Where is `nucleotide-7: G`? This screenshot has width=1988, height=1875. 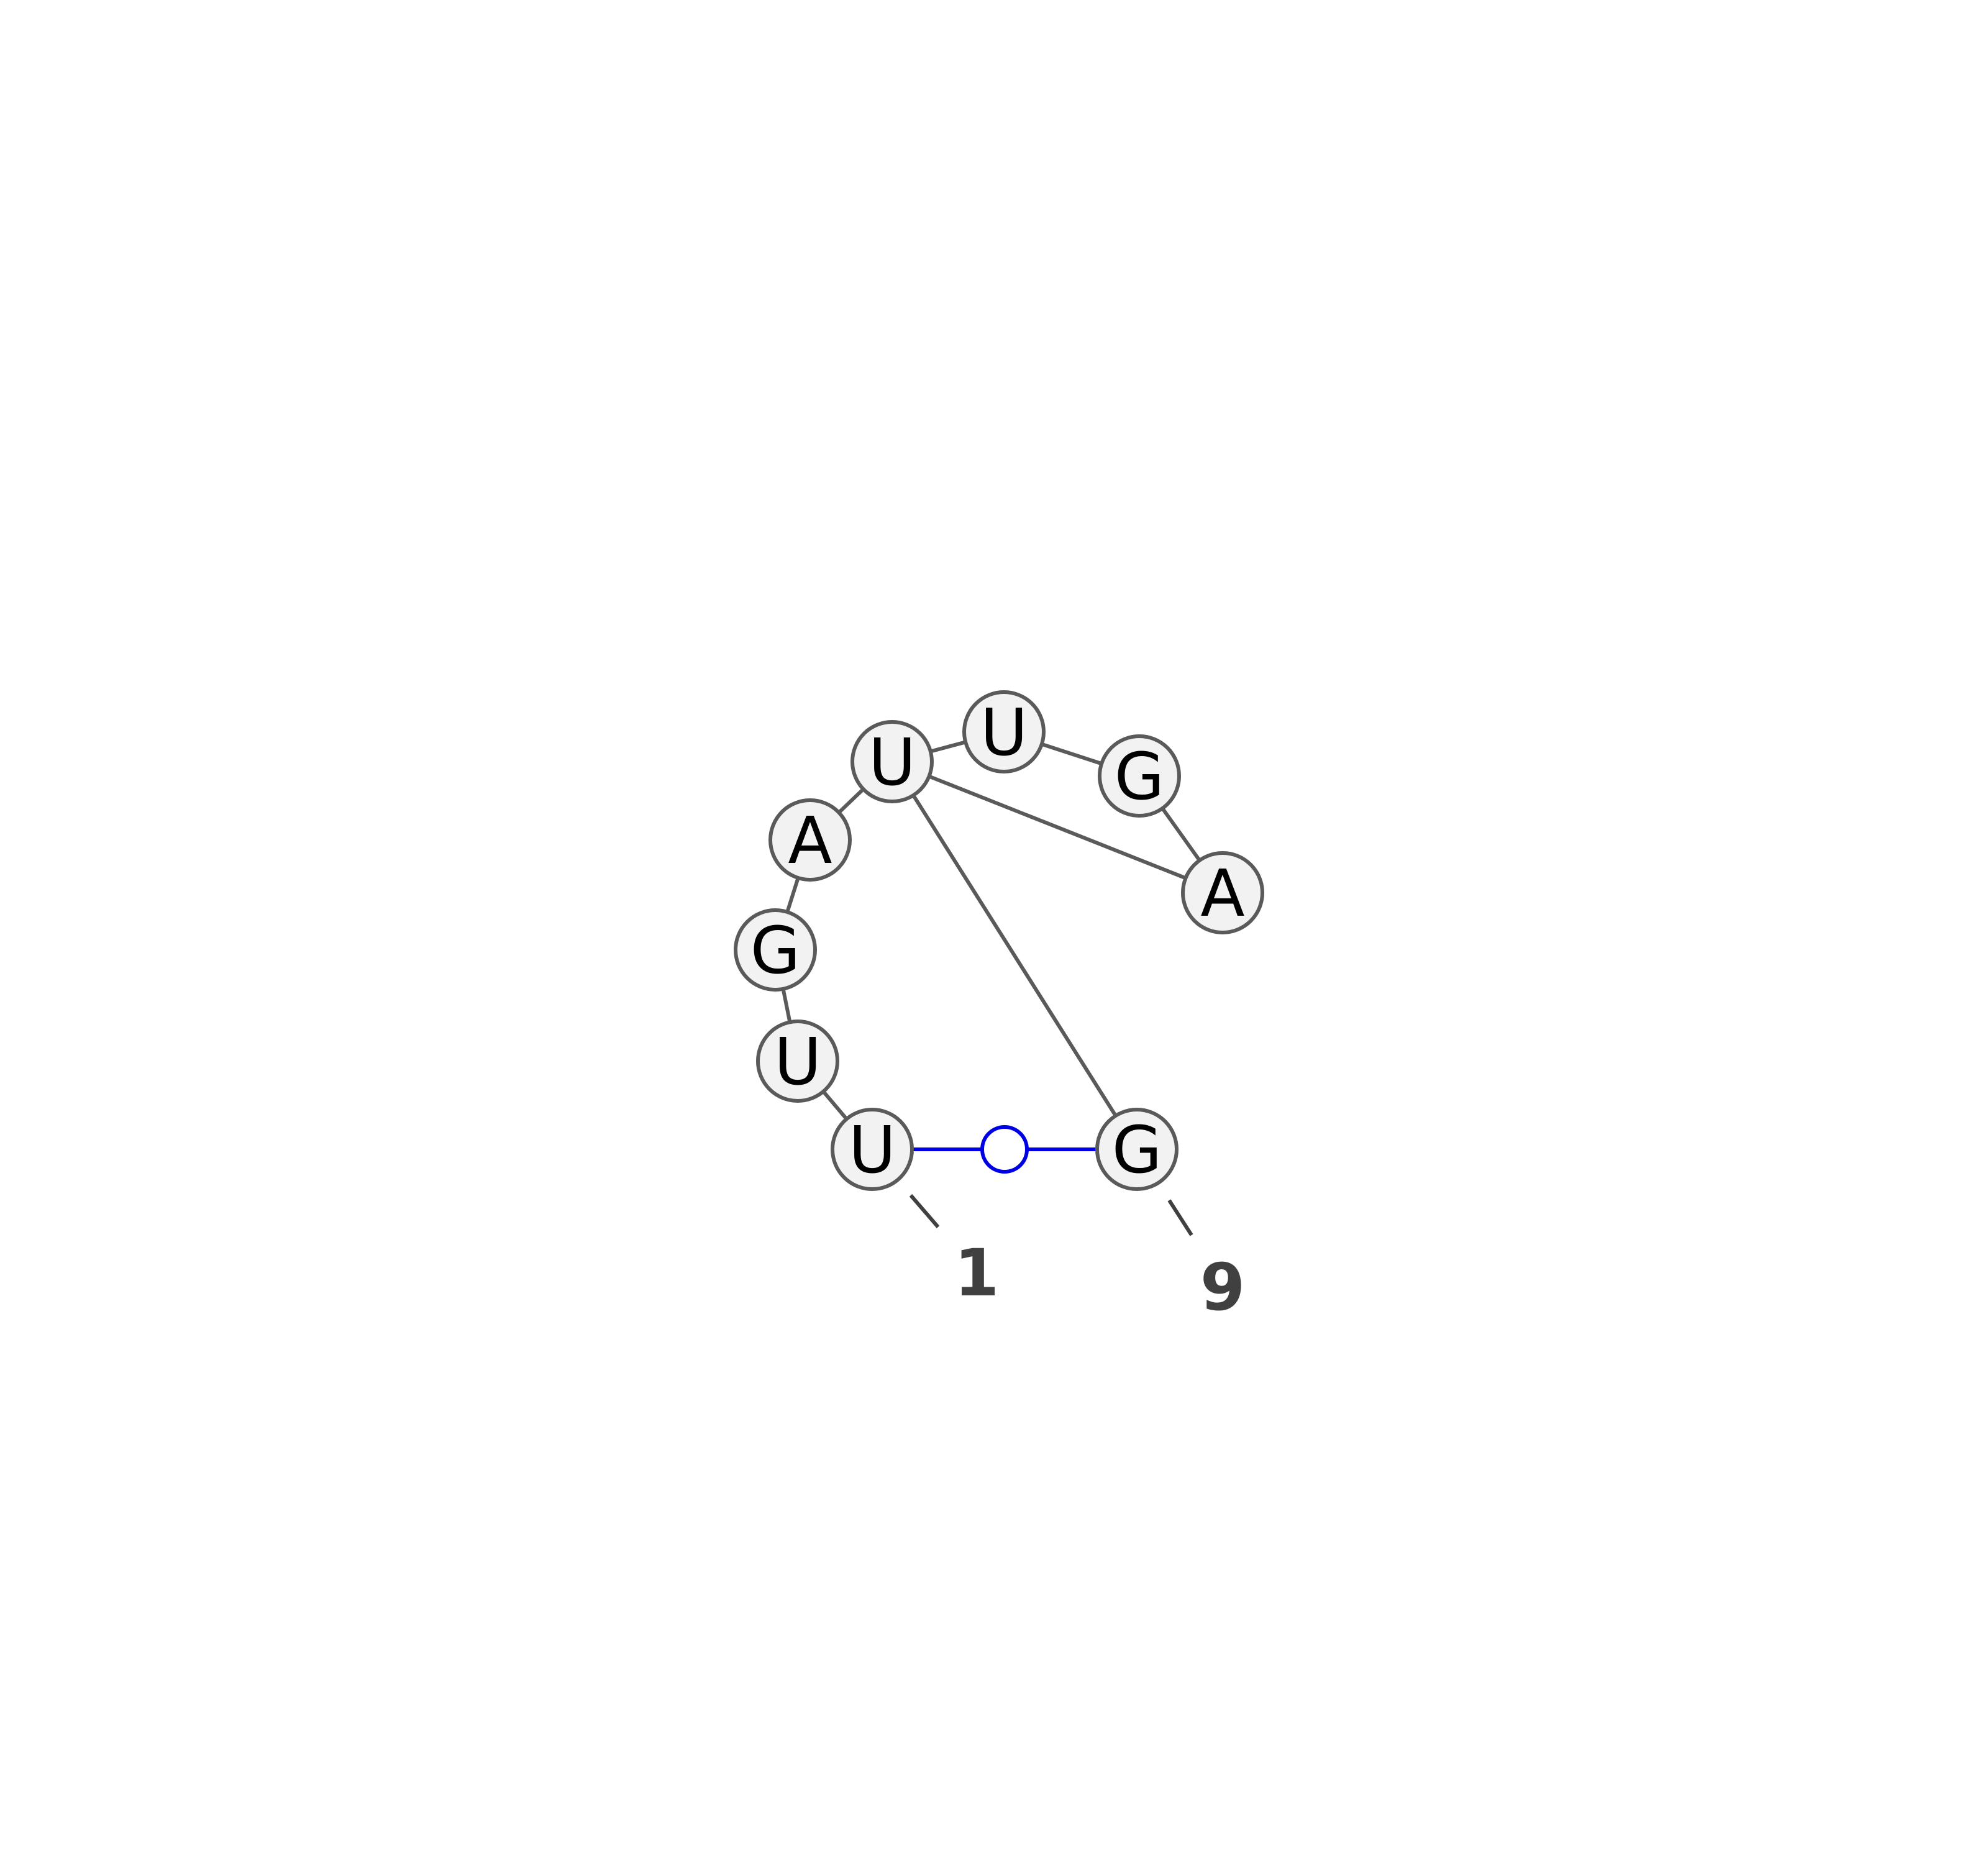 nucleotide-7: G is located at coordinates (1139, 776).